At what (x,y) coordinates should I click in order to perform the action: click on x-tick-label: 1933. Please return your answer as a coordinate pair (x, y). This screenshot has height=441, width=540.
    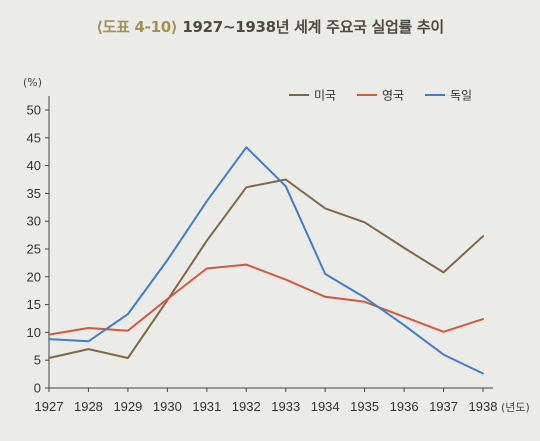
    Looking at the image, I should click on (285, 406).